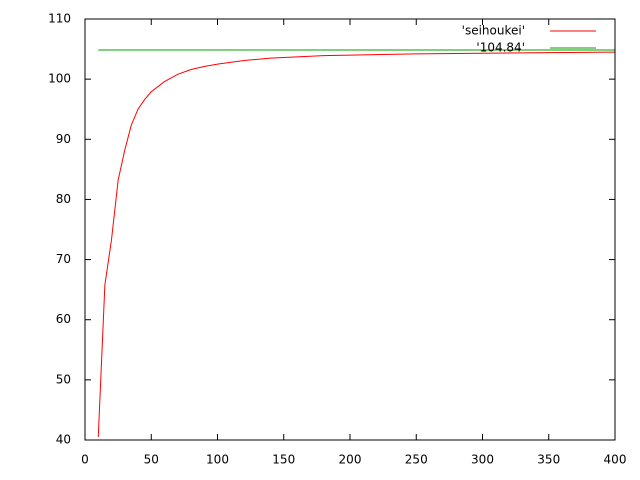 This screenshot has width=640, height=480. What do you see at coordinates (350, 460) in the screenshot?
I see `x-tick-label: 200` at bounding box center [350, 460].